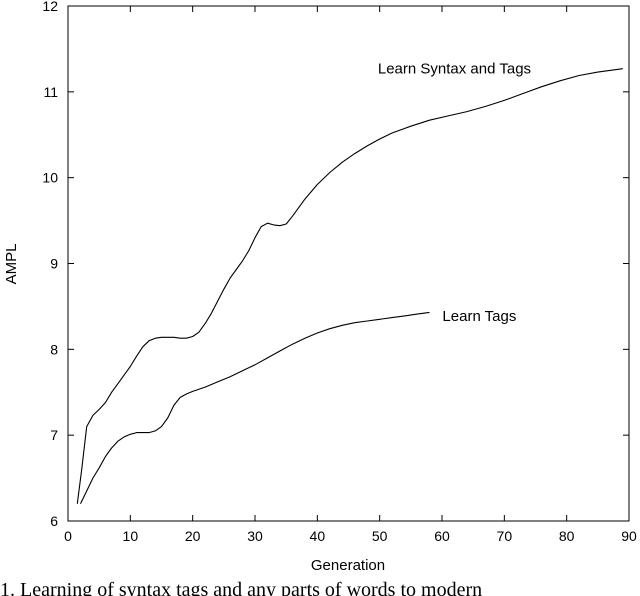 The image size is (640, 596). I want to click on x-tick-label: 10, so click(131, 536).